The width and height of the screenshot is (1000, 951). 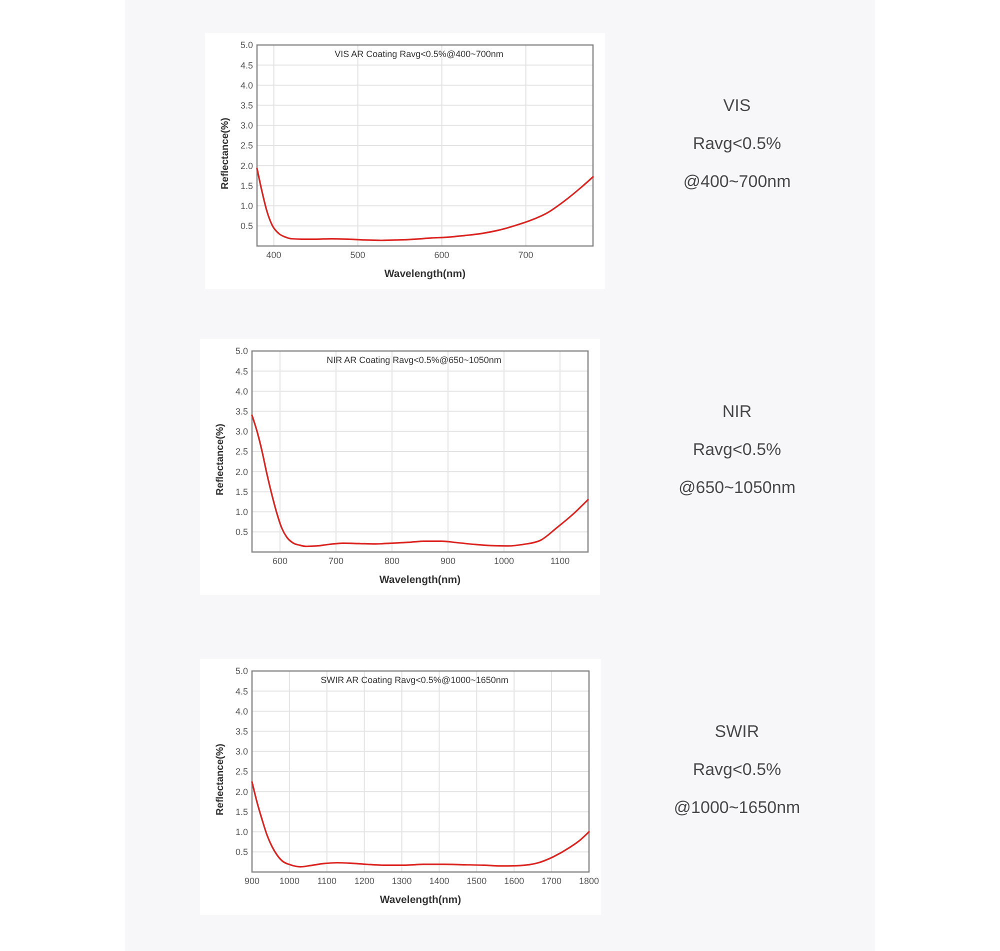 What do you see at coordinates (737, 487) in the screenshot?
I see `text: @650~1050nm` at bounding box center [737, 487].